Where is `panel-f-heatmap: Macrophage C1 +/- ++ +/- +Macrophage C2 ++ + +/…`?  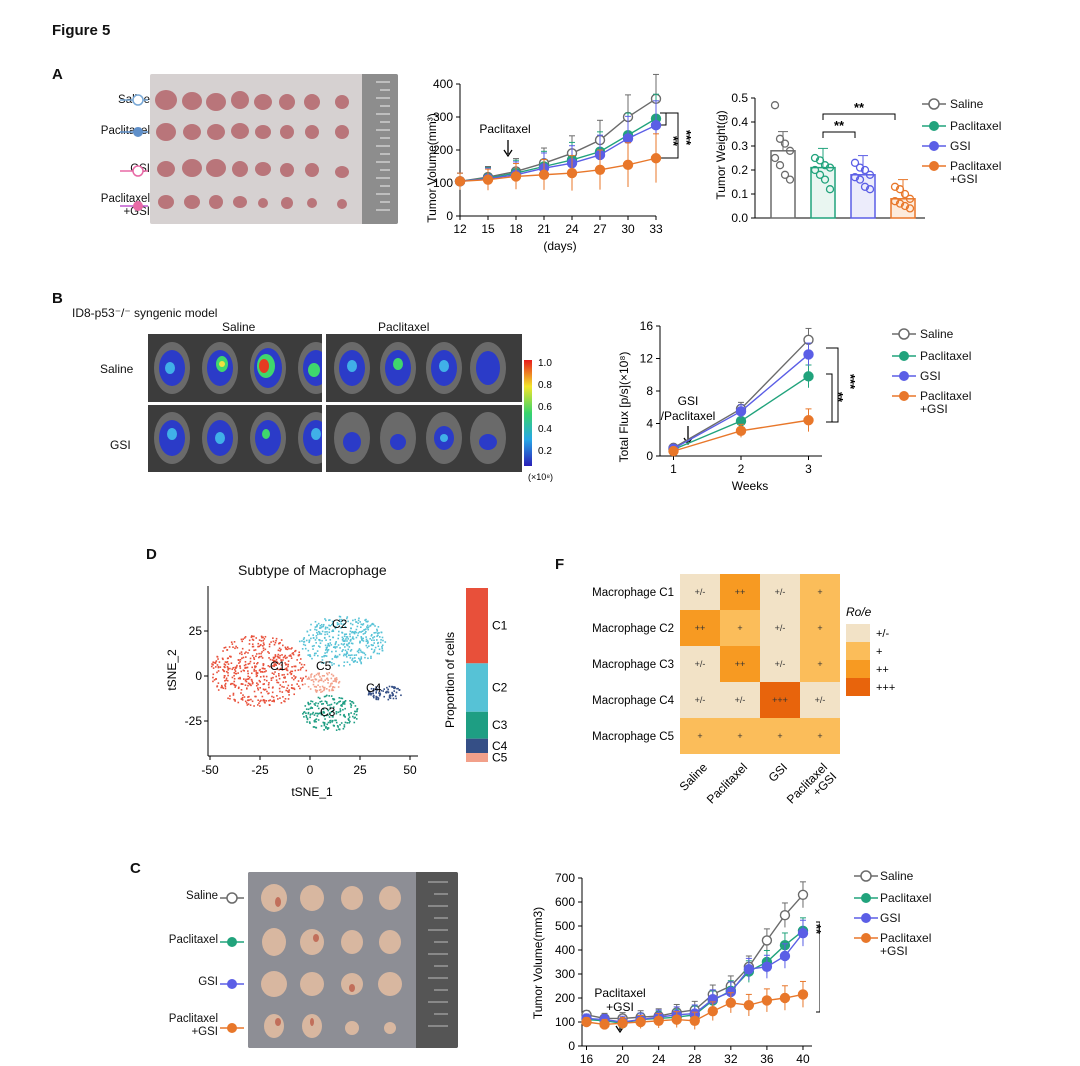 panel-f-heatmap: Macrophage C1 +/- ++ +/- +Macrophage C2 ++ + +/… is located at coordinates (743, 694).